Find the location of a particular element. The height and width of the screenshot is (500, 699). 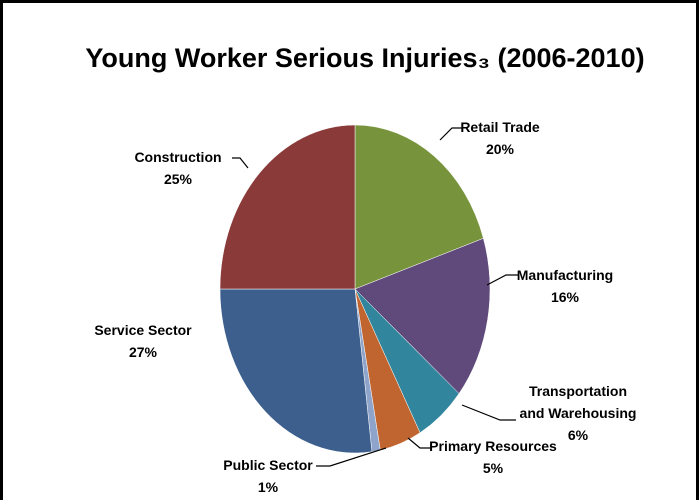

value-label: 6% is located at coordinates (578, 435).